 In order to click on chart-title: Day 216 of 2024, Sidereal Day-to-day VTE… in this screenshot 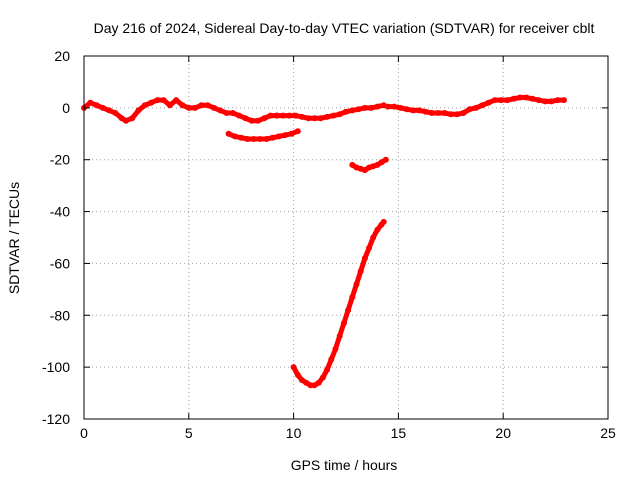, I will do `click(344, 28)`.